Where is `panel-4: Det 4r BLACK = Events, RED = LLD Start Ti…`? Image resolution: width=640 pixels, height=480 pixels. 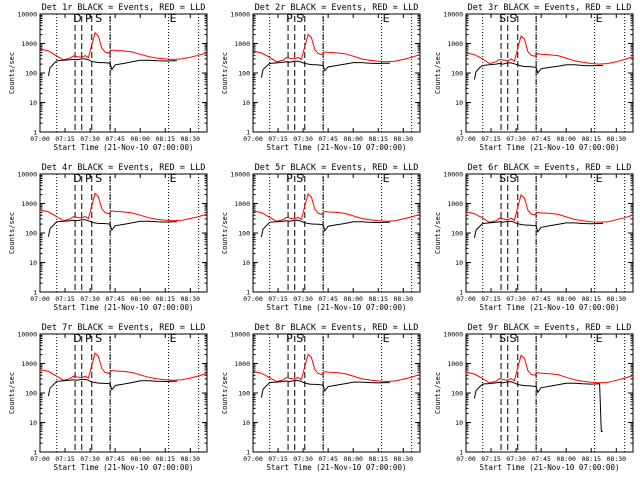 panel-4: Det 4r BLACK = Events, RED = LLD Start Ti… is located at coordinates (108, 237).